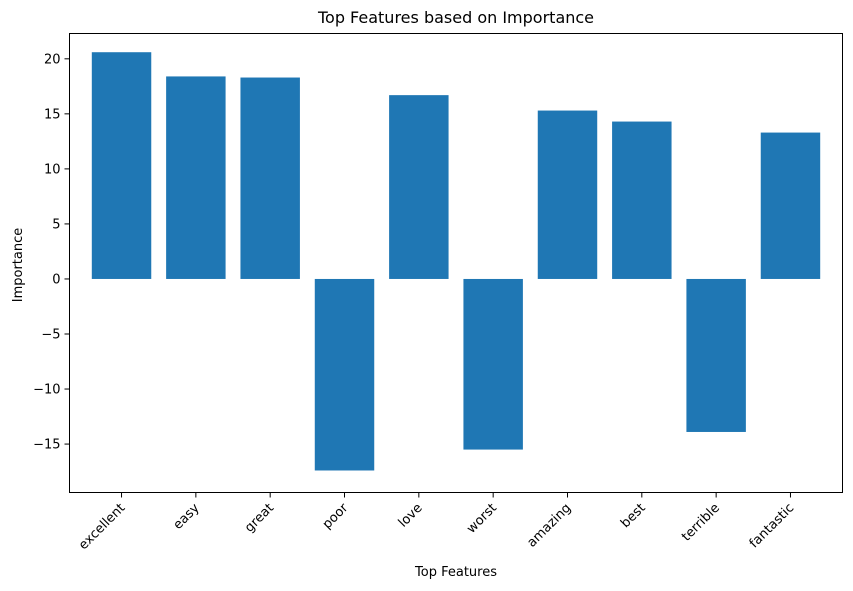 Image resolution: width=853 pixels, height=591 pixels. Describe the element at coordinates (701, 523) in the screenshot. I see `x-tick-label: terrible` at that location.